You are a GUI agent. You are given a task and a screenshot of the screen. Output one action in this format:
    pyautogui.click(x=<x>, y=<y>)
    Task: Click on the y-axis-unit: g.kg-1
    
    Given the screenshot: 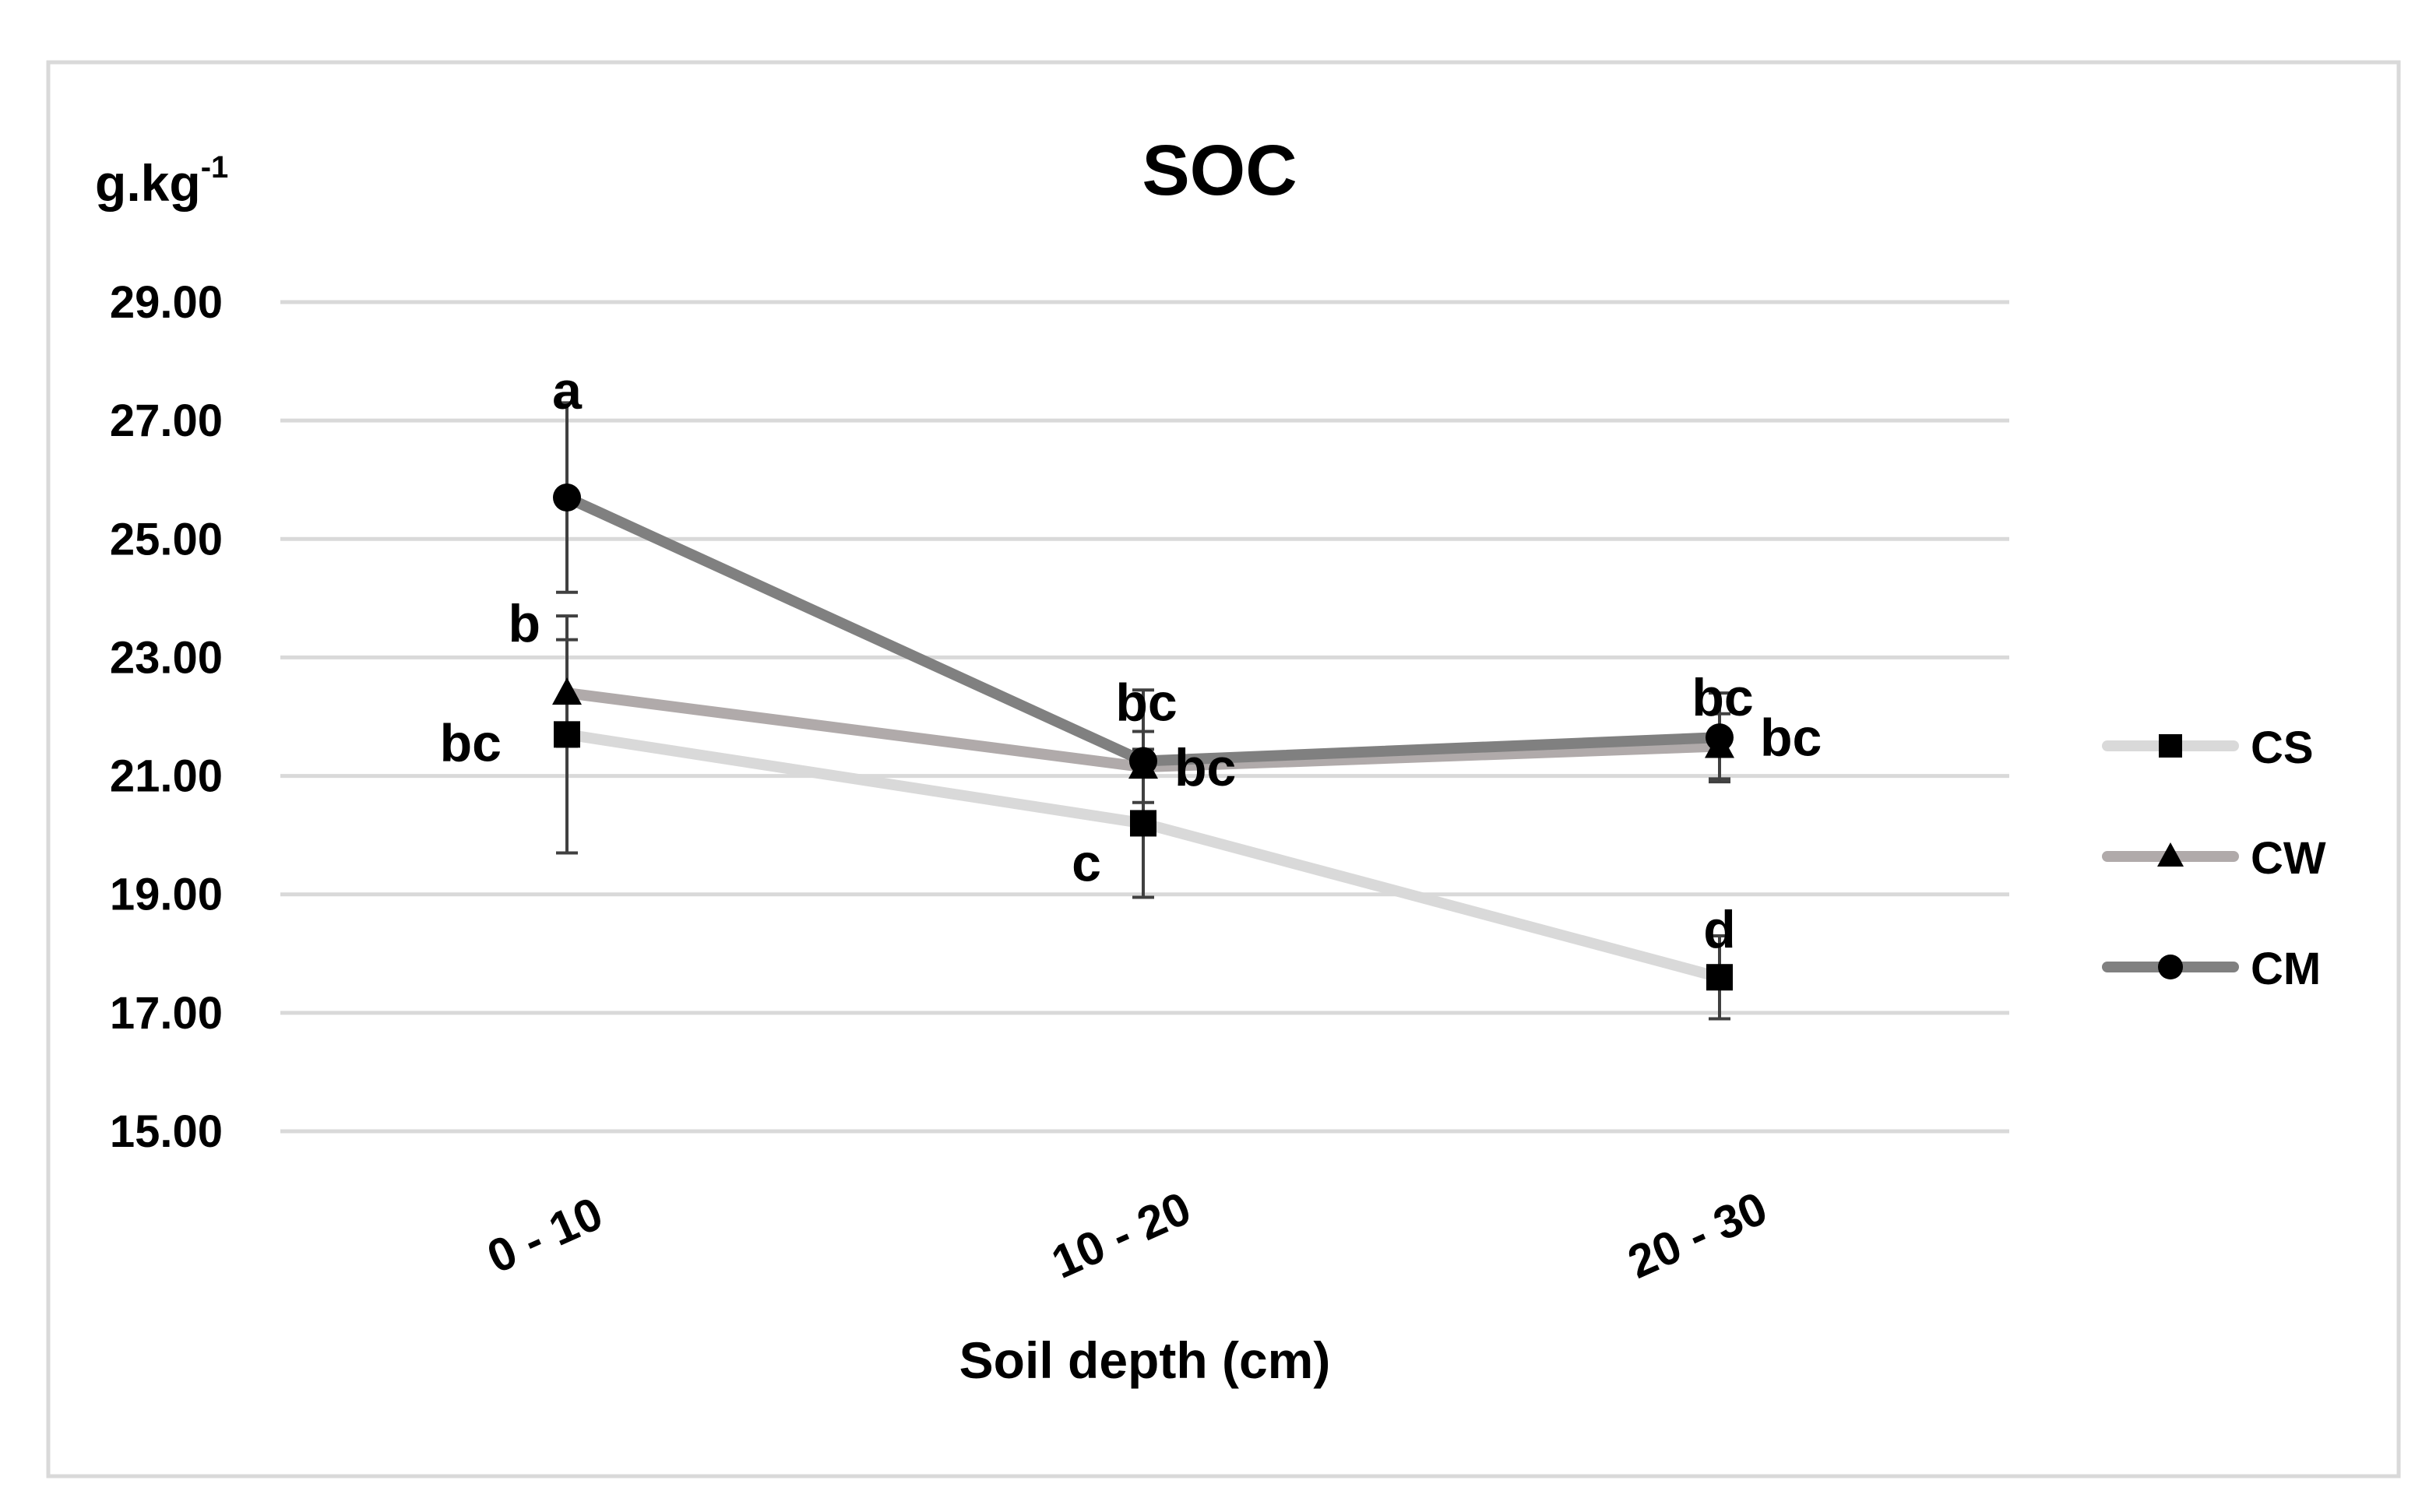 What is the action you would take?
    pyautogui.click(x=161, y=181)
    